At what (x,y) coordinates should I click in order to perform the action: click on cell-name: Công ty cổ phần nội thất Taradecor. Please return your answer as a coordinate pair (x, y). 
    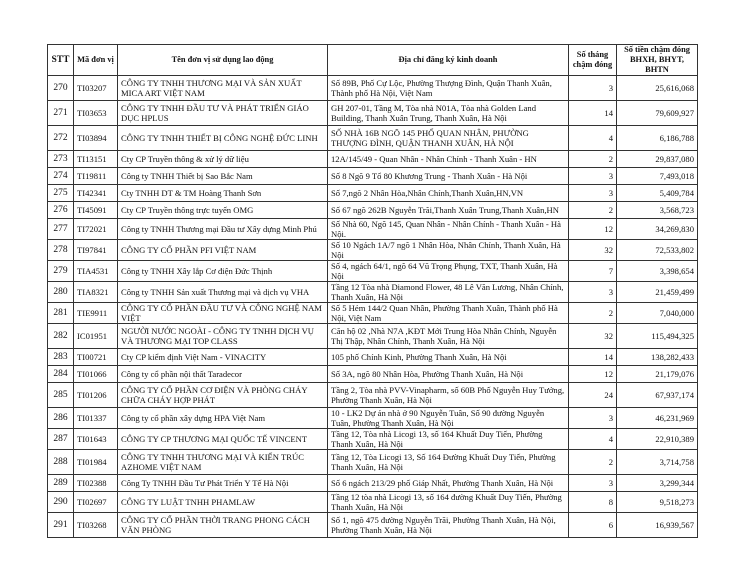
    Looking at the image, I should click on (222, 374).